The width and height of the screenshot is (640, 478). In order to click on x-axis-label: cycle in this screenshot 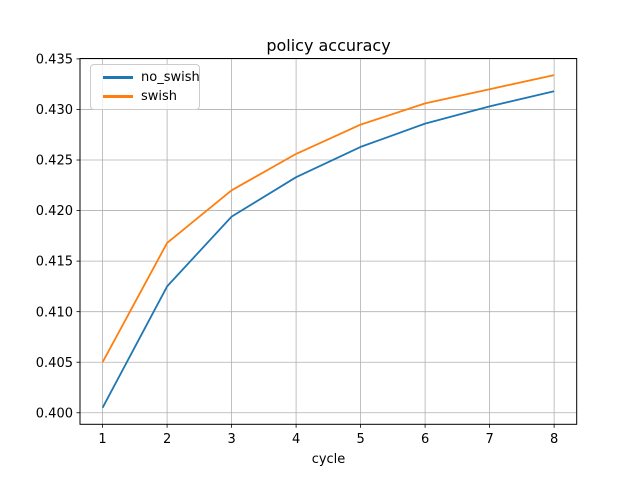, I will do `click(328, 459)`.